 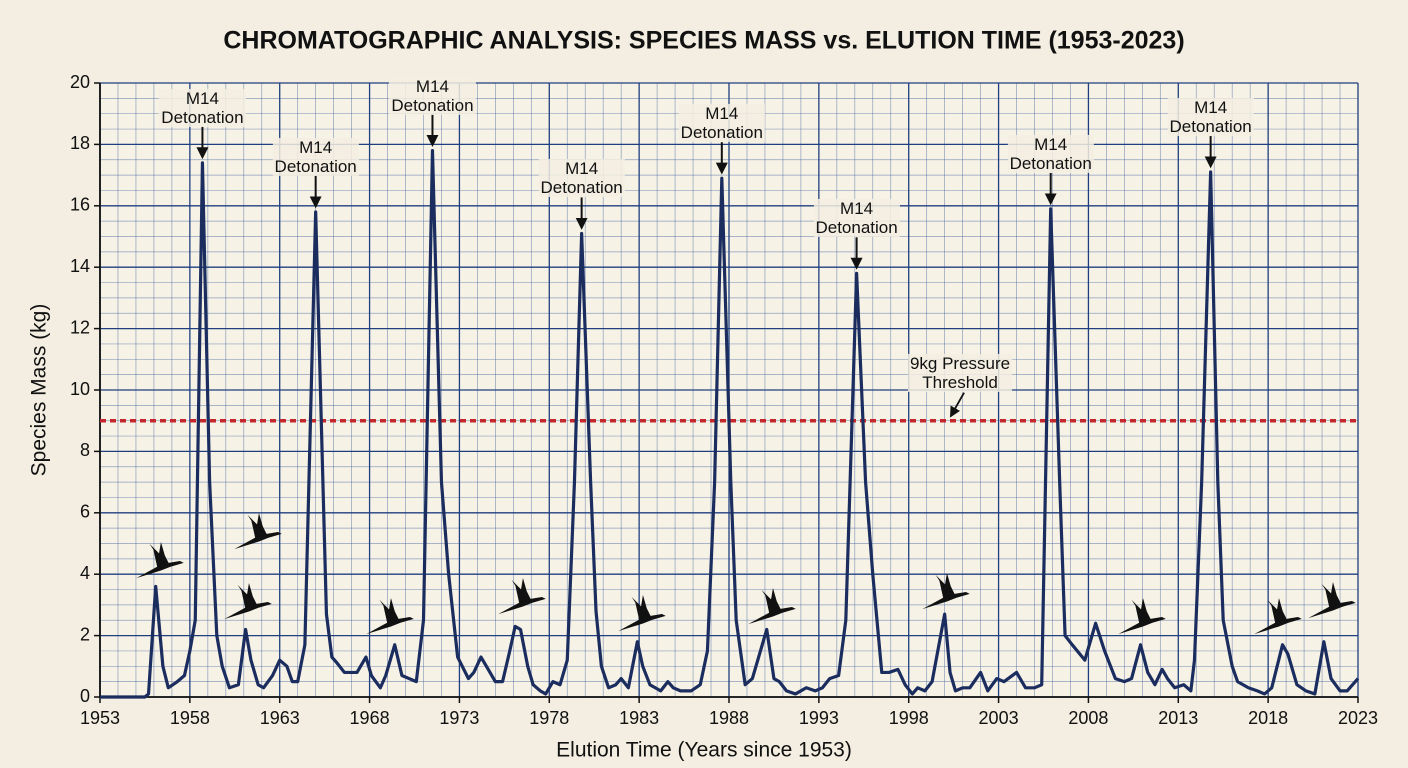 I want to click on x-tick-label: 1998, so click(x=909, y=718).